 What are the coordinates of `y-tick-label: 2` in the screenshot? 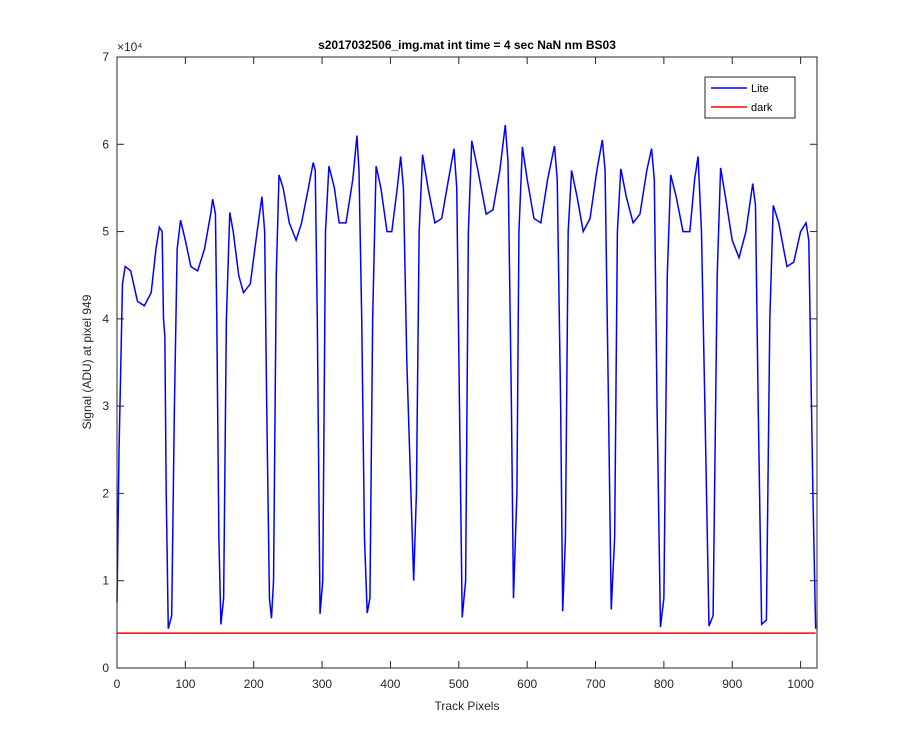 It's located at (105, 493).